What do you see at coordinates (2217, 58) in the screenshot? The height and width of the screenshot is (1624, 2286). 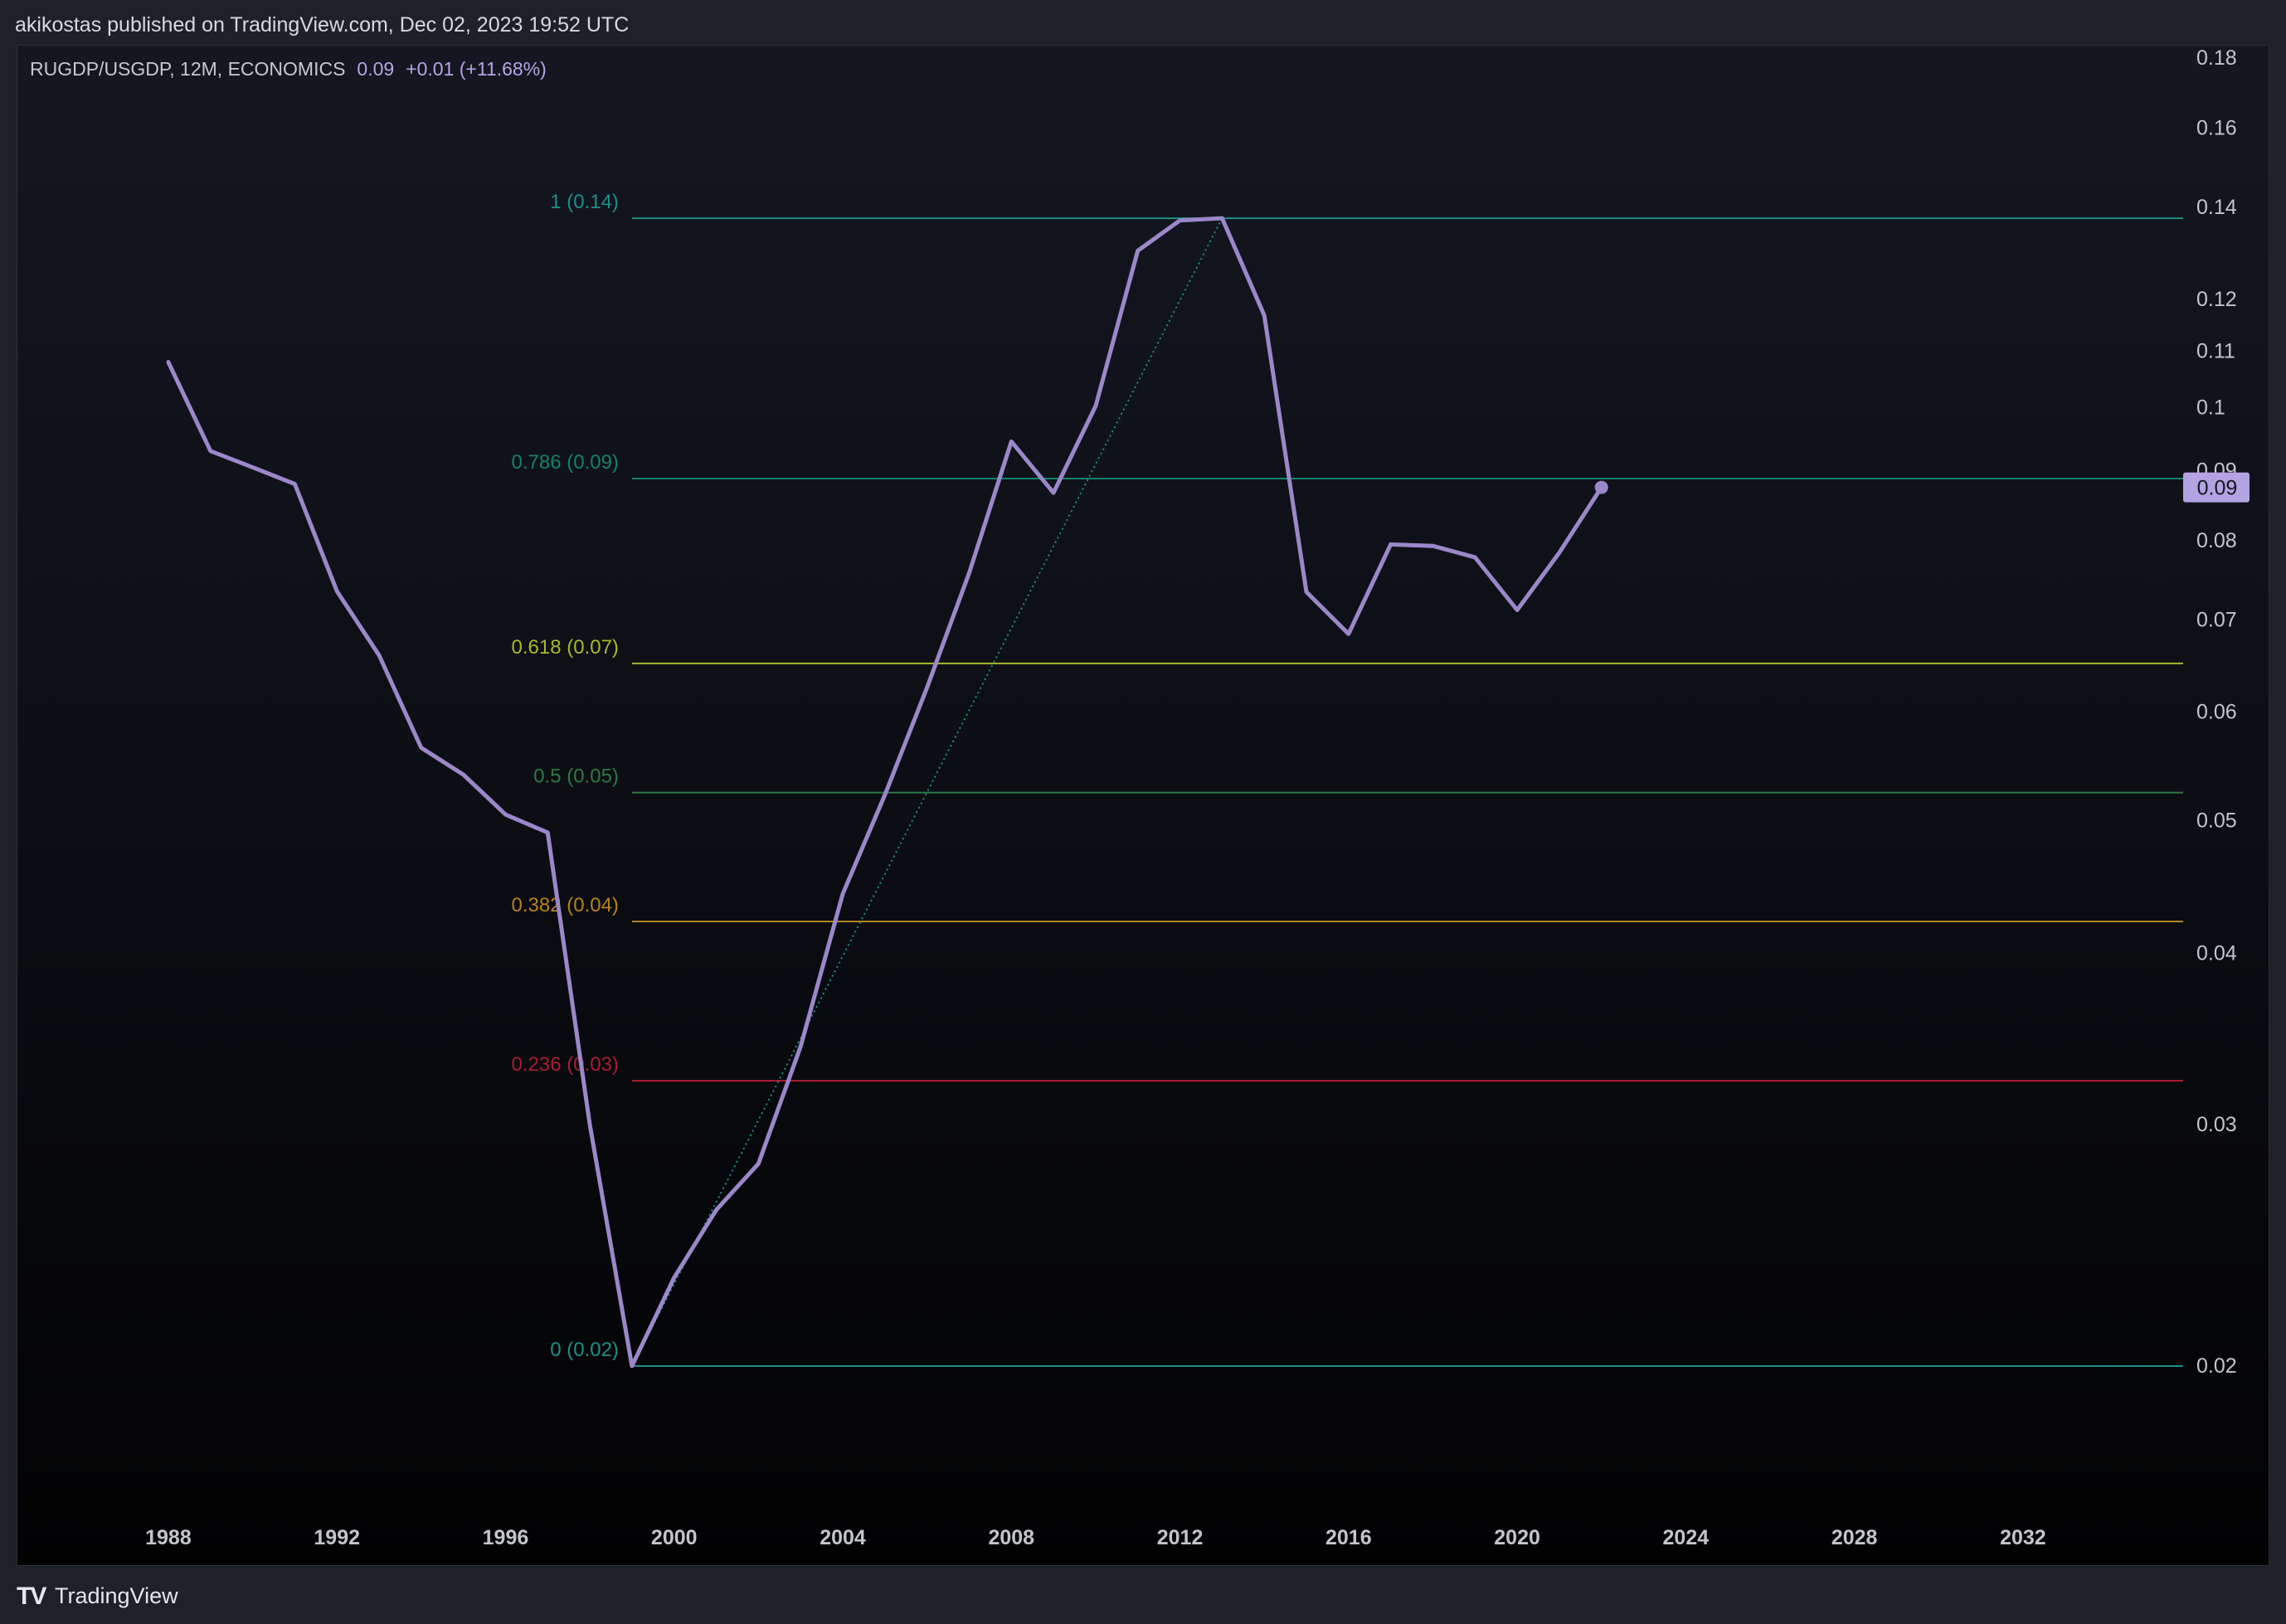 I see `y-tick-label: 0.18` at bounding box center [2217, 58].